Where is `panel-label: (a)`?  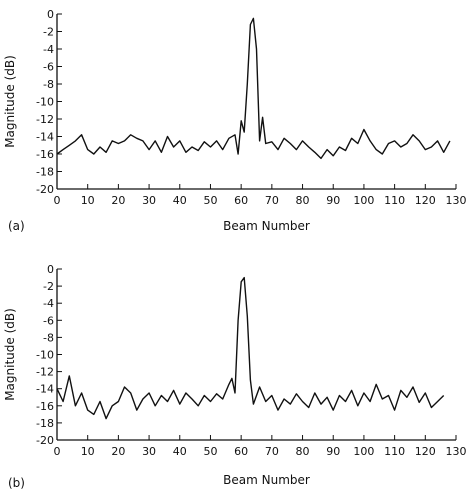
panel-label: (a) is located at coordinates (16, 226).